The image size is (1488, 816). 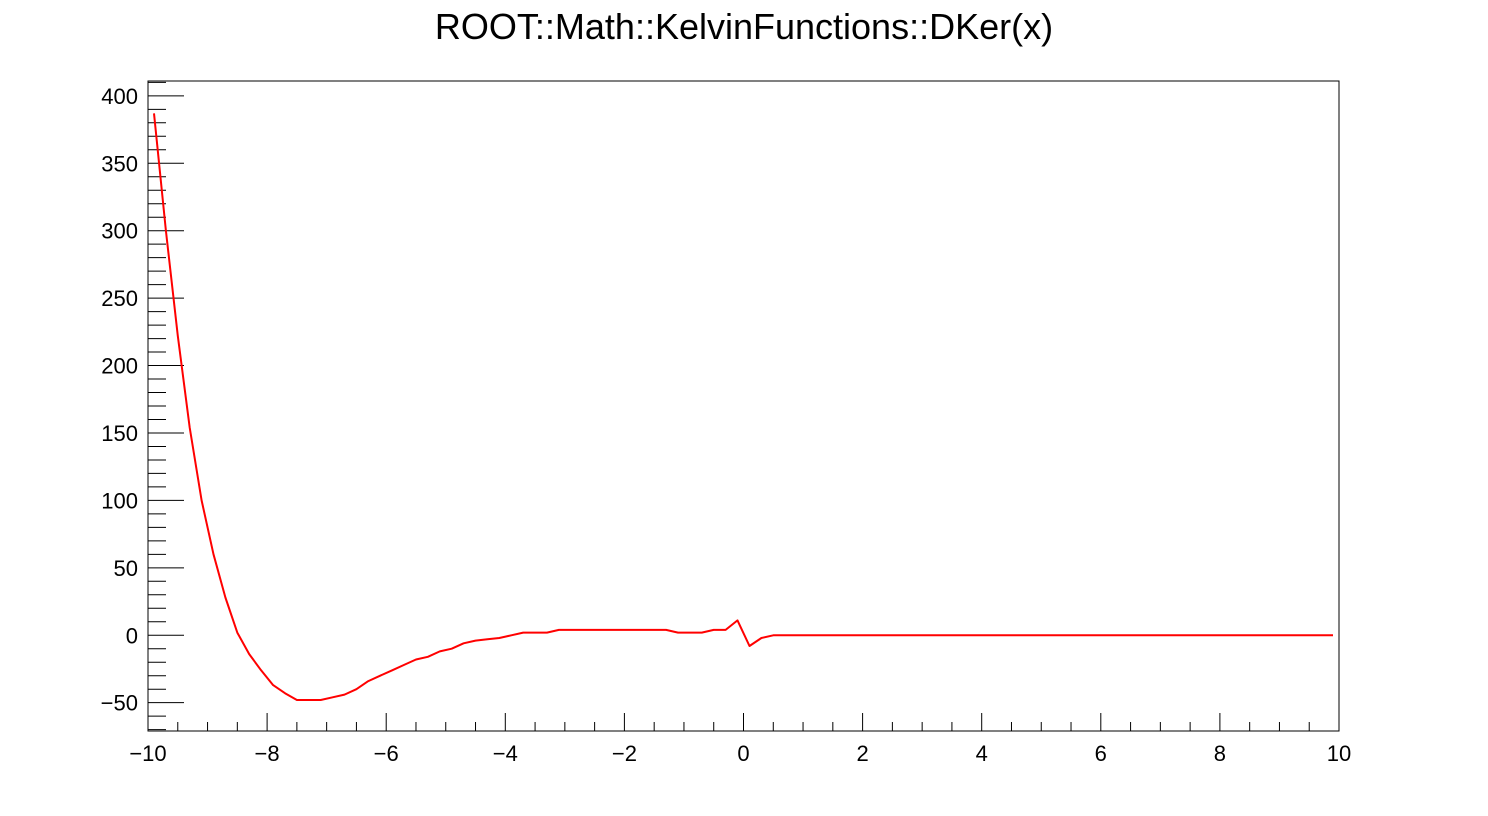 What do you see at coordinates (624, 753) in the screenshot?
I see `x-tick-label: −2` at bounding box center [624, 753].